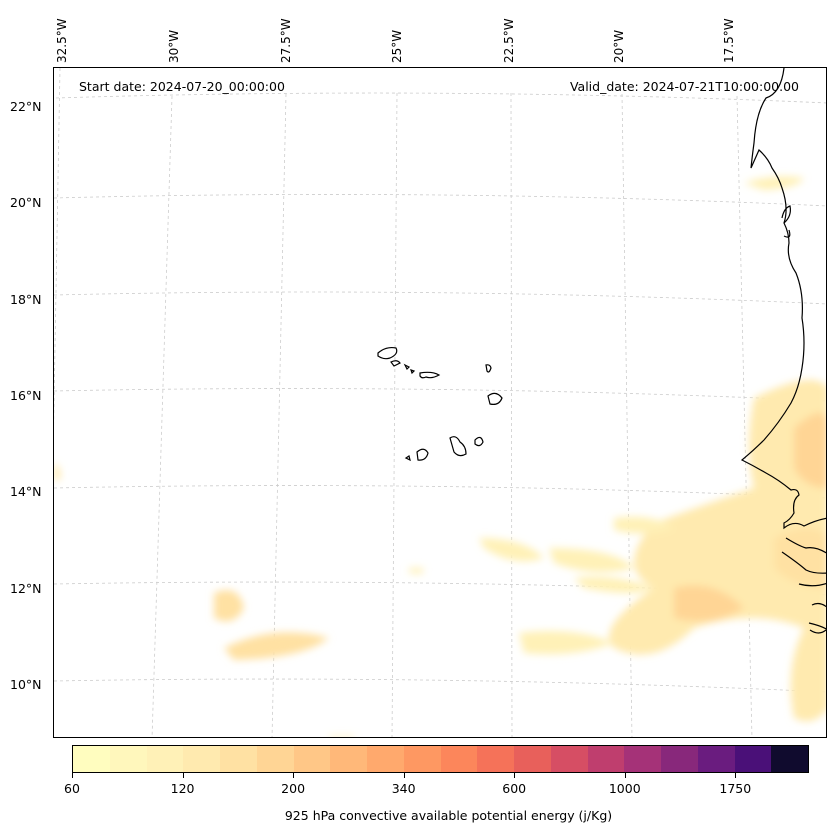 The image size is (837, 836). I want to click on longitude-label: 32.5°W, so click(62, 40).